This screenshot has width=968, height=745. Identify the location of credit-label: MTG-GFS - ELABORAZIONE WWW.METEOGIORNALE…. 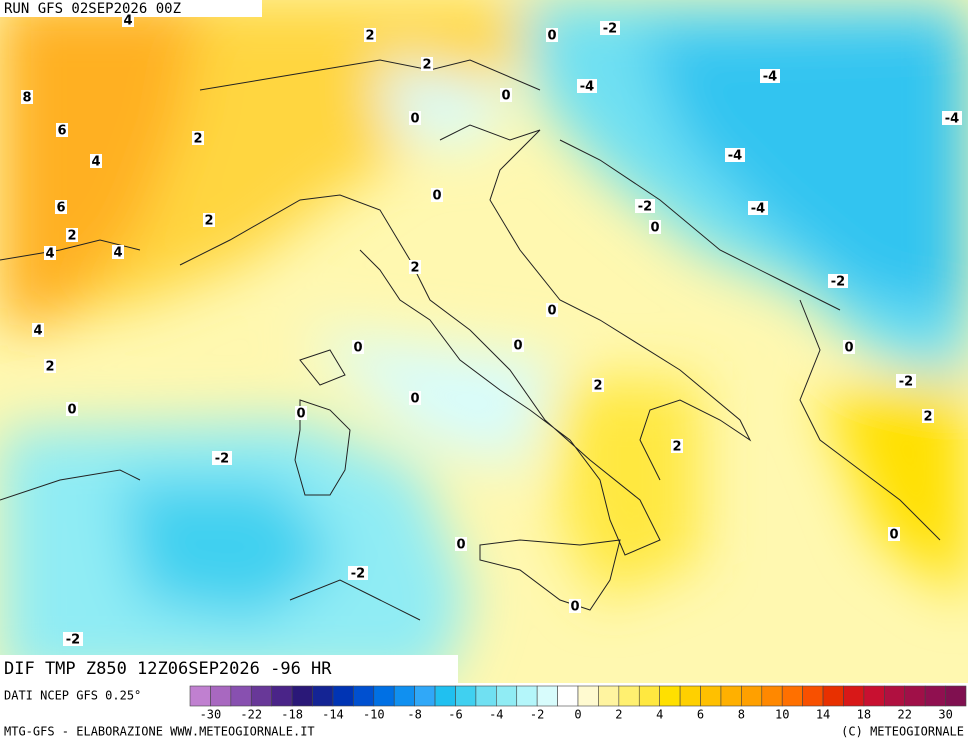
(159, 732).